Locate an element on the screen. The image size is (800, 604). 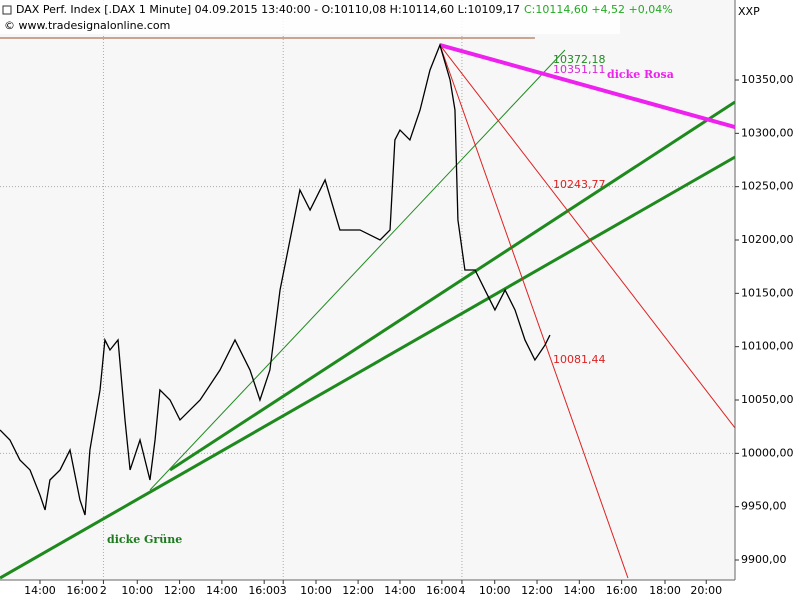
y-tick-label: 10150,00 is located at coordinates (767, 292).